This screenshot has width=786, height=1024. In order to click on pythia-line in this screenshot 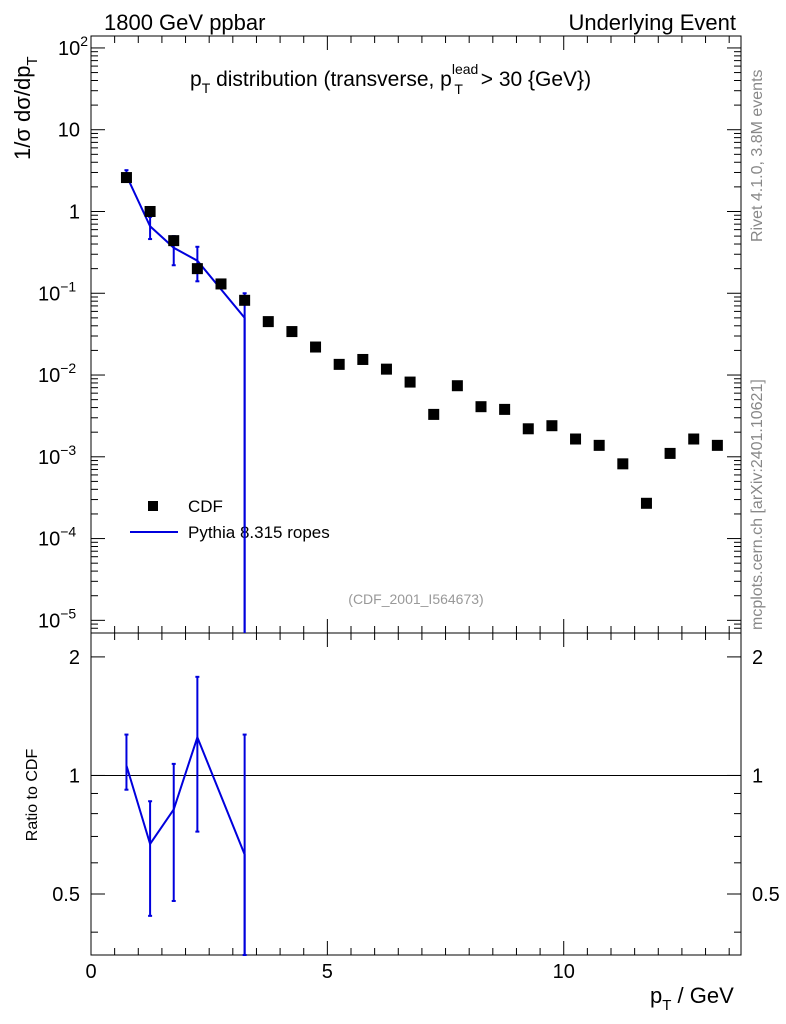, I will do `click(185, 404)`.